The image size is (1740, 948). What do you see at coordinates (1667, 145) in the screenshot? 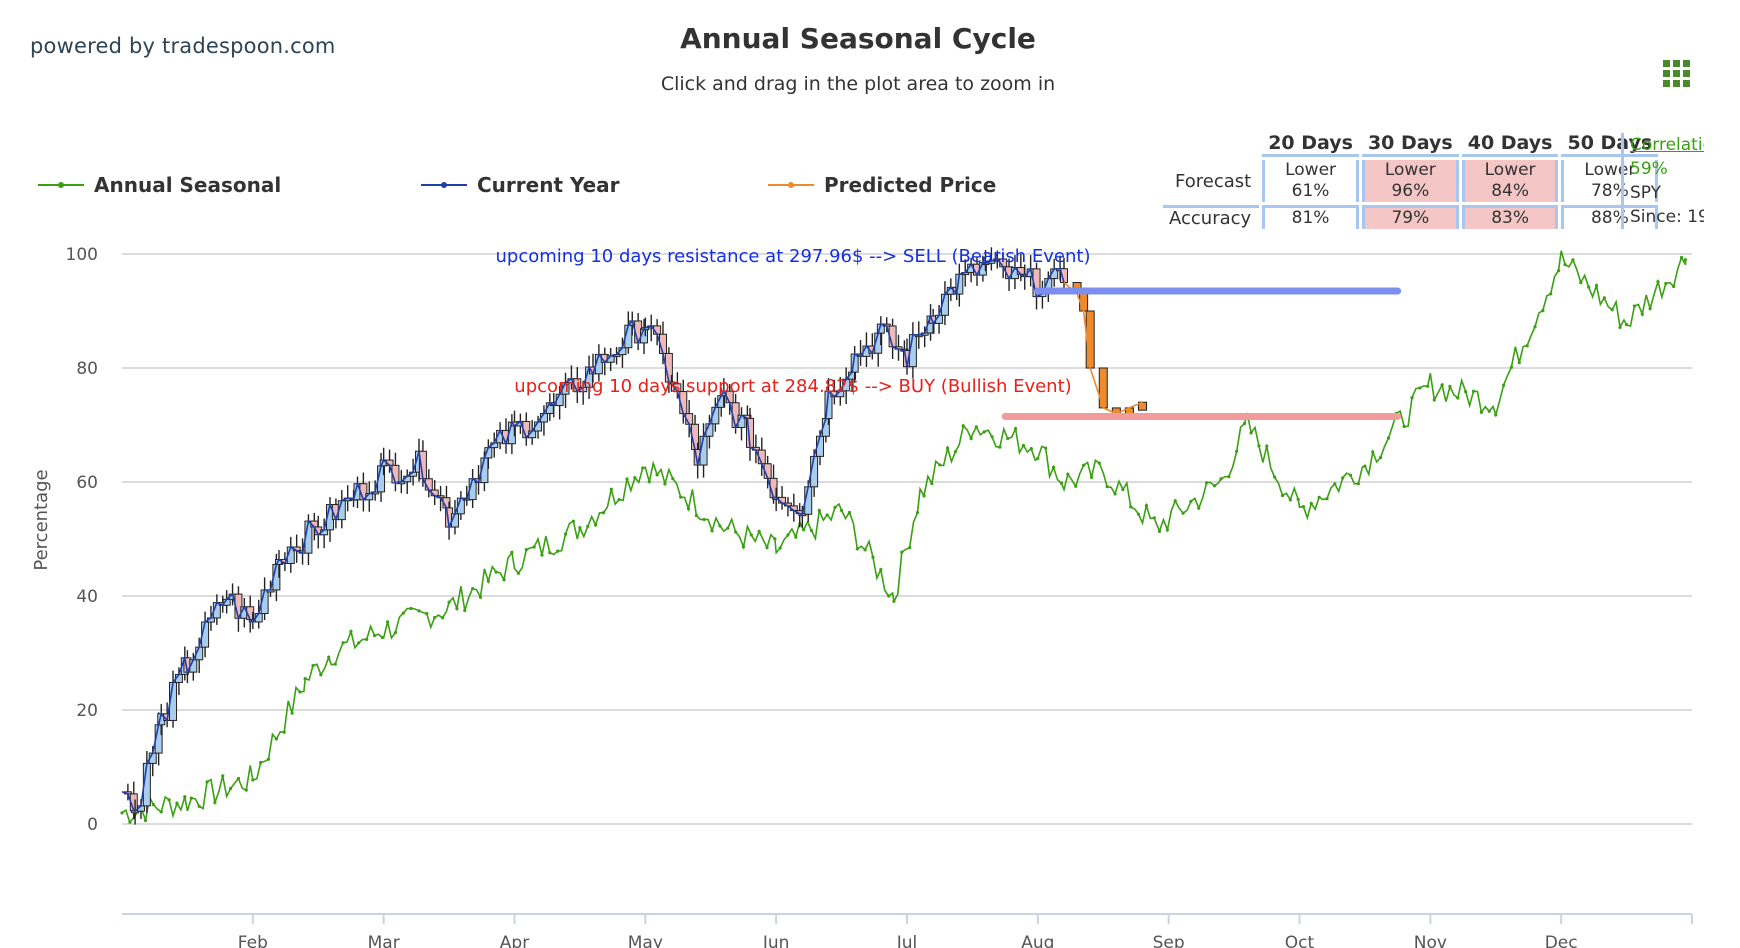
I see `correlation-link: Correlation` at bounding box center [1667, 145].